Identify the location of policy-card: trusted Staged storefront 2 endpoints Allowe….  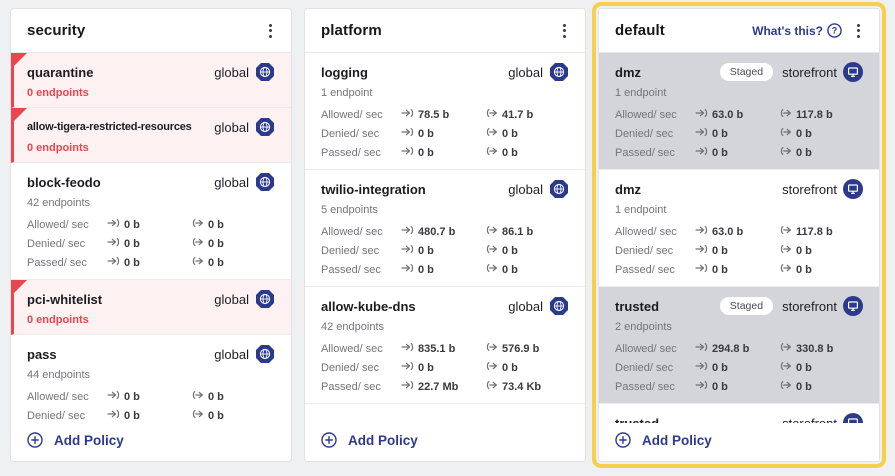
(739, 345).